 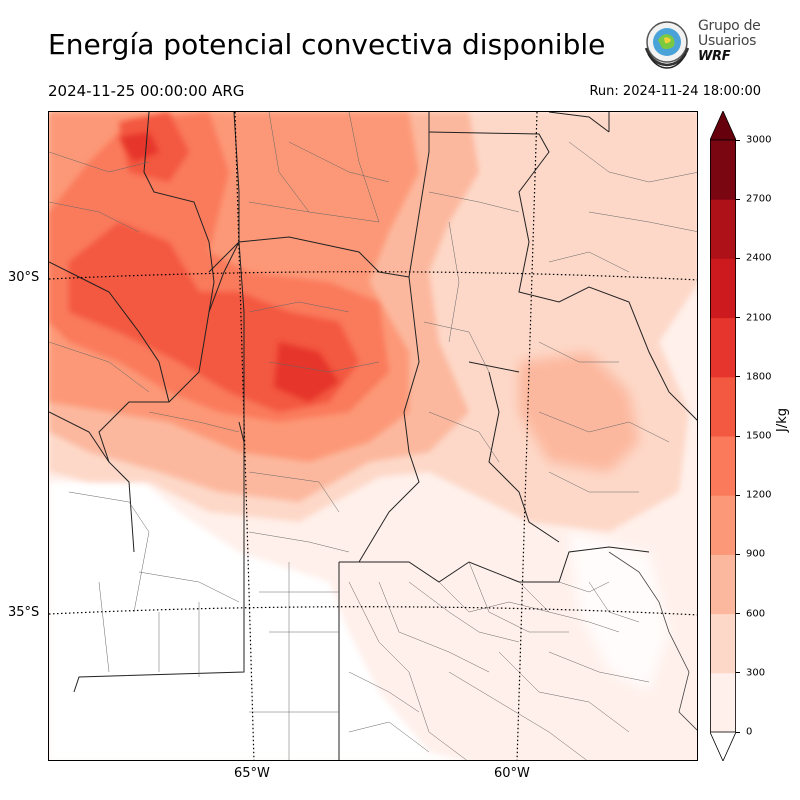 I want to click on colorbar-tick-label: 1500, so click(x=759, y=436).